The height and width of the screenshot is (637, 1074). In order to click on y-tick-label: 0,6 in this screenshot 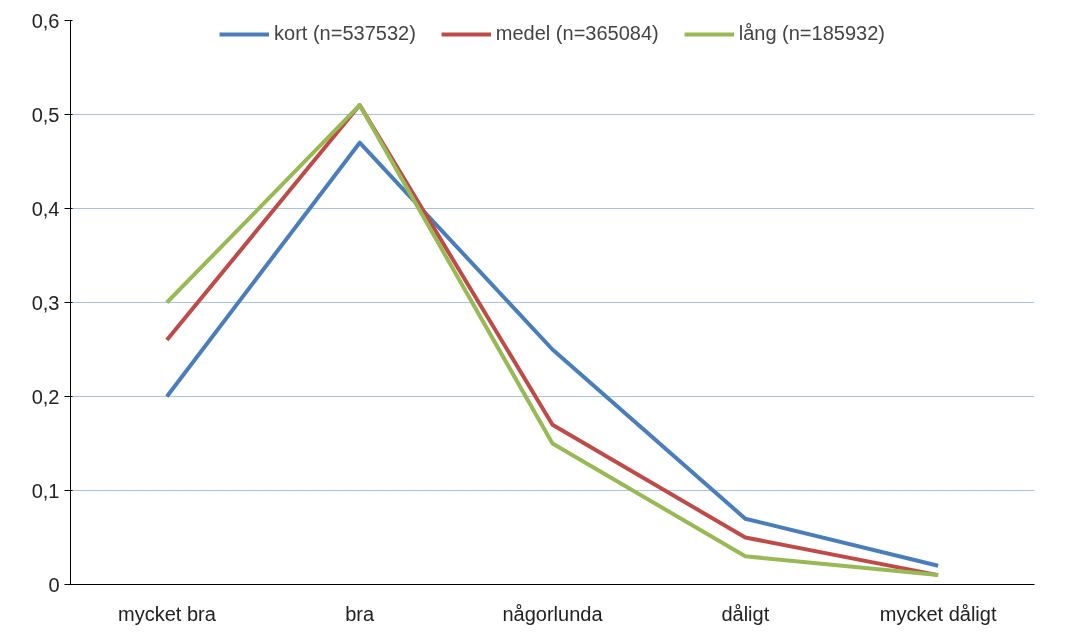, I will do `click(45, 20)`.